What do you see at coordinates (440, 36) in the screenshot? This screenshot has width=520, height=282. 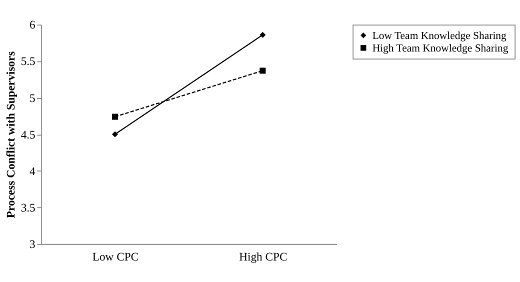 I see `legend-label: Low Team Knowledge Sharing` at bounding box center [440, 36].